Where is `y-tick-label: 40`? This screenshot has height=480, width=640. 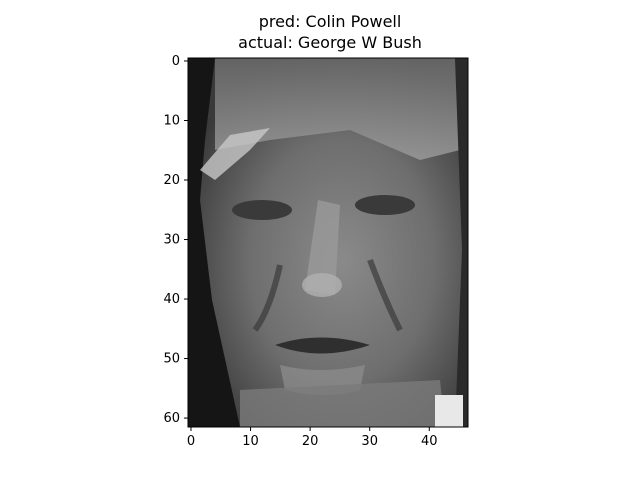 y-tick-label: 40 is located at coordinates (171, 299).